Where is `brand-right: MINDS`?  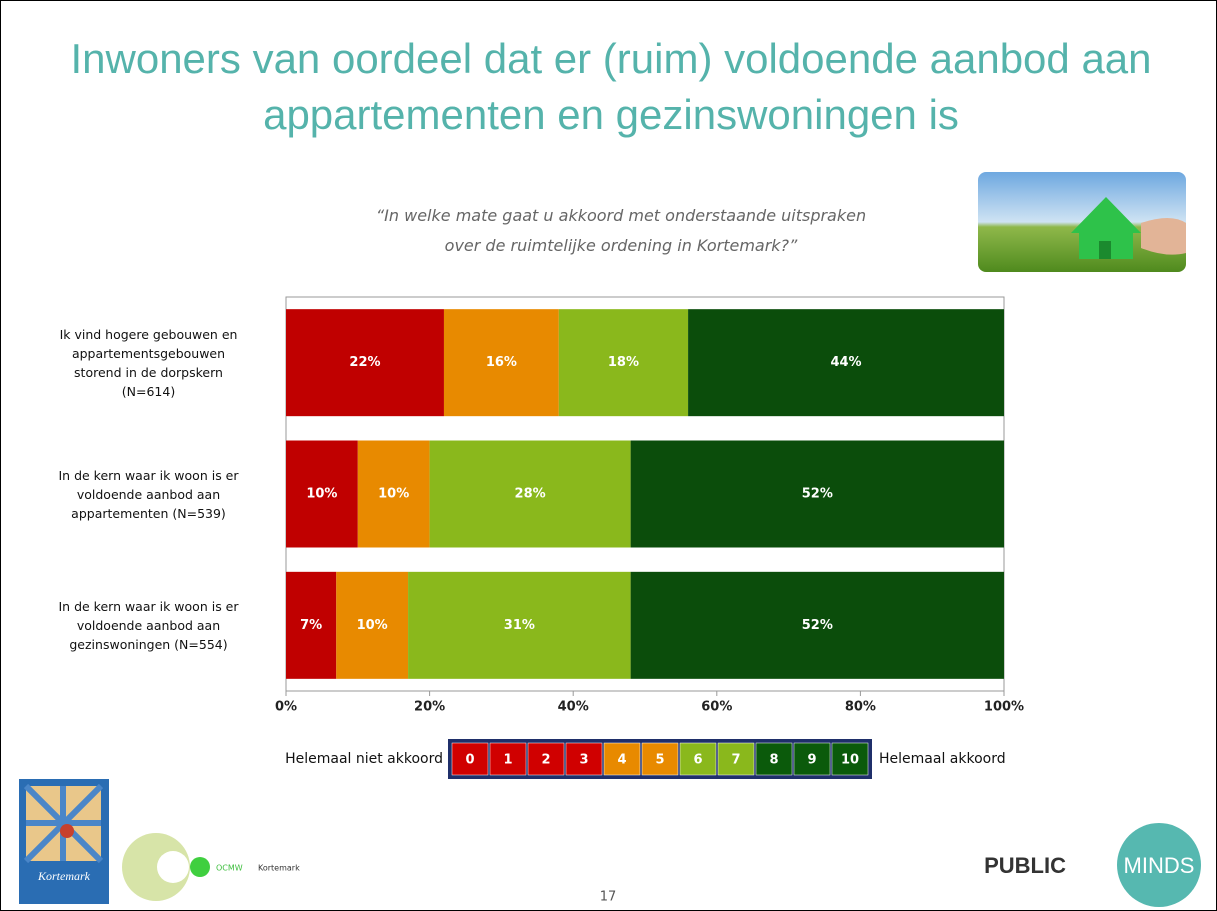 brand-right: MINDS is located at coordinates (1159, 865).